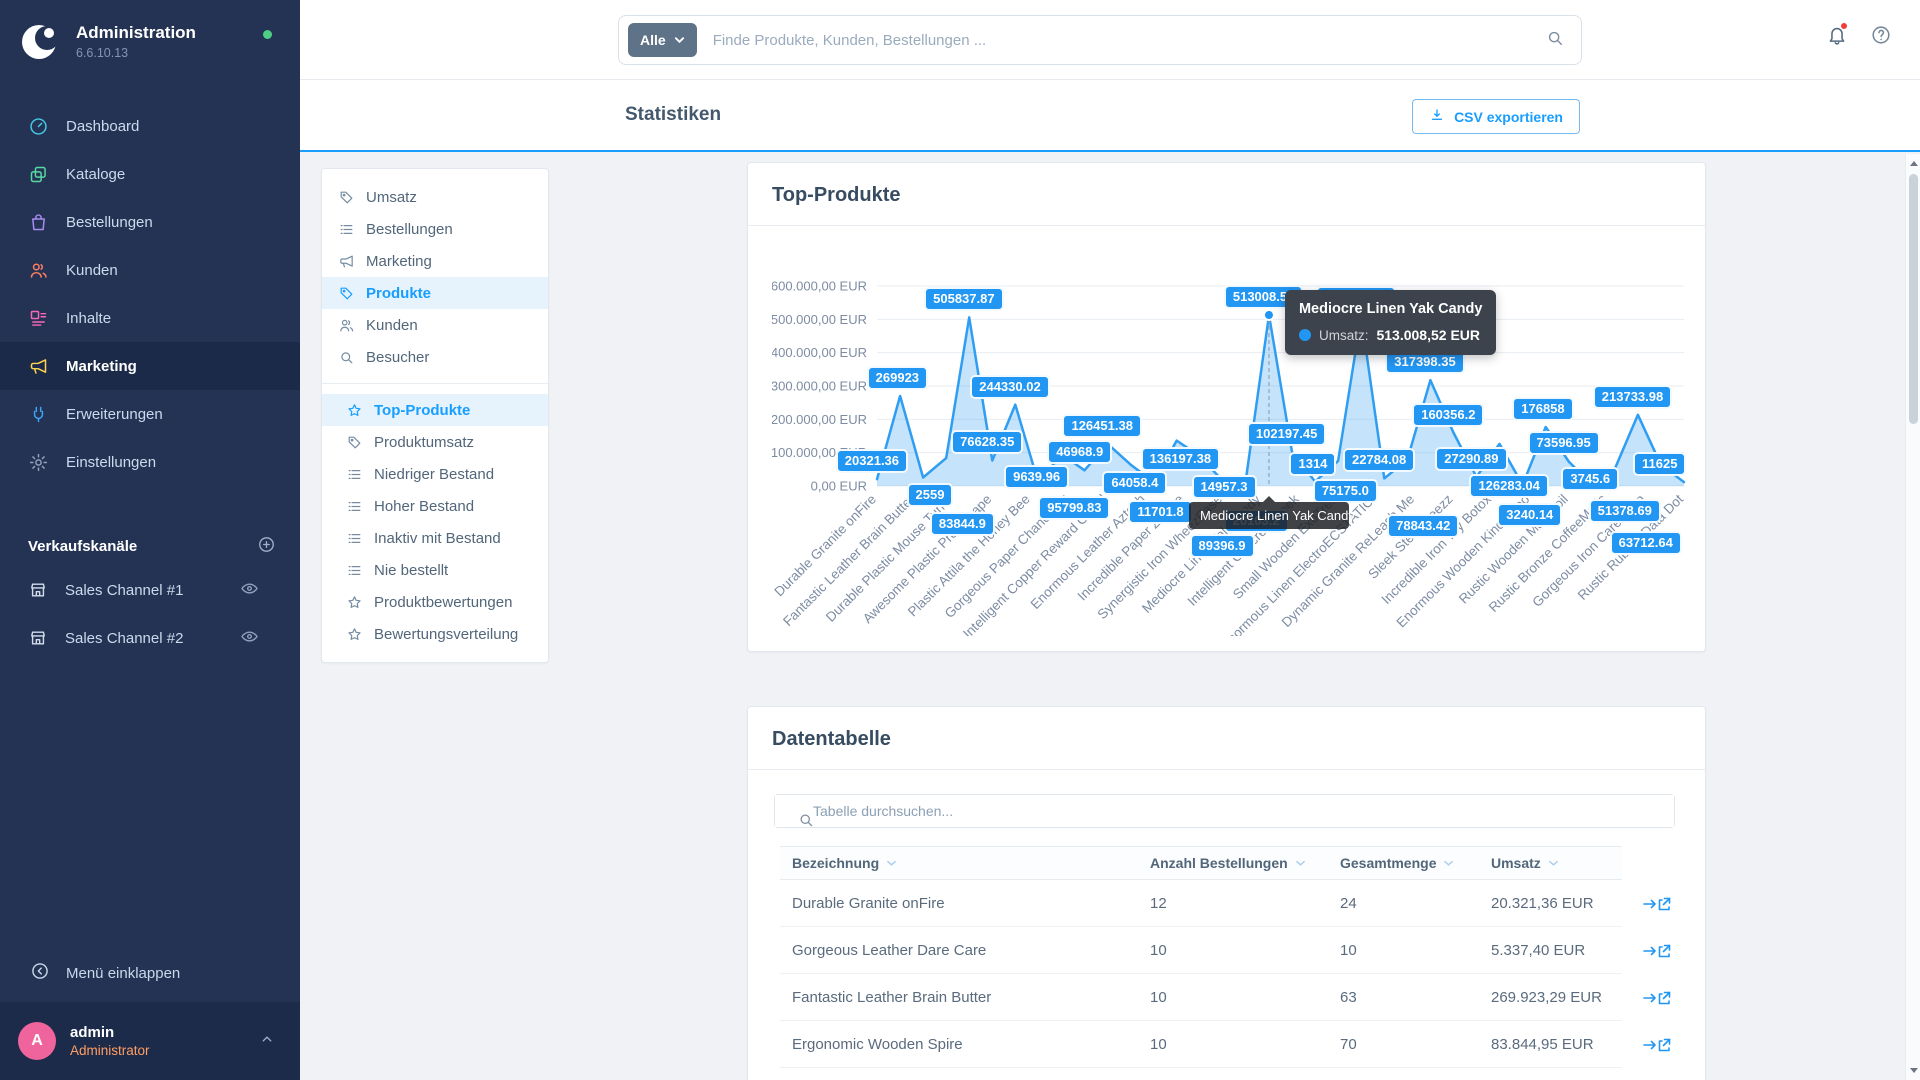 The height and width of the screenshot is (1080, 1920). I want to click on sales-channel-list: Sales Channel #1 Sales Channel #2, so click(150, 614).